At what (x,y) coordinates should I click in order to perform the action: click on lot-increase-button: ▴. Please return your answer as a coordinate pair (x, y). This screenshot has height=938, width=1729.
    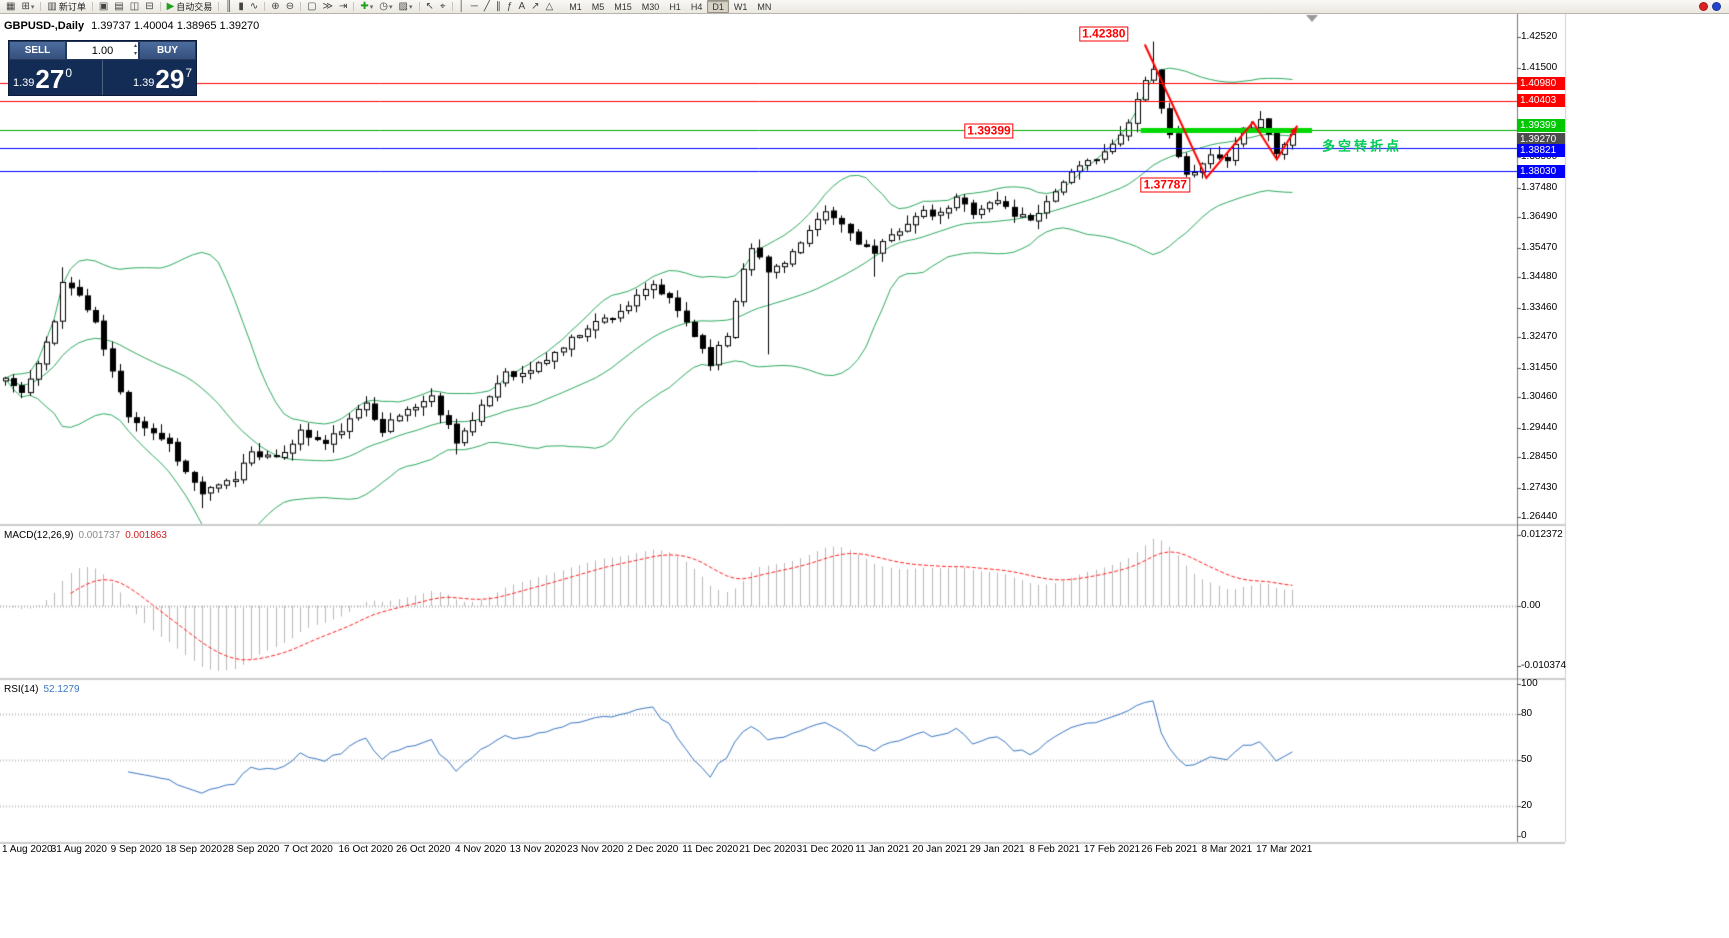
    Looking at the image, I should click on (135, 46).